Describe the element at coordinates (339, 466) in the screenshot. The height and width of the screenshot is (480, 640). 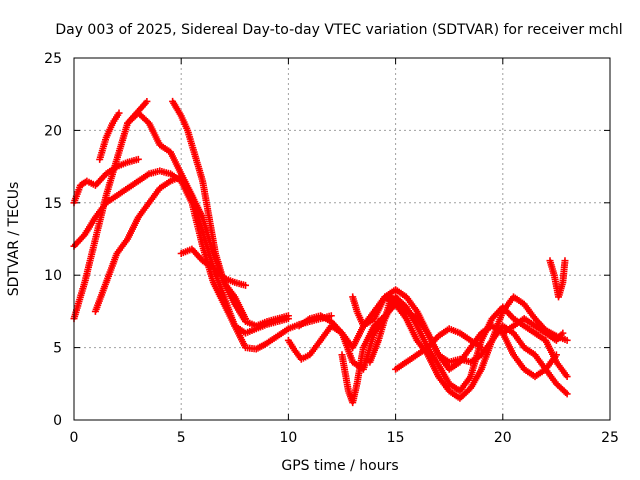
I see `x-axis-label: GPS time / hours` at that location.